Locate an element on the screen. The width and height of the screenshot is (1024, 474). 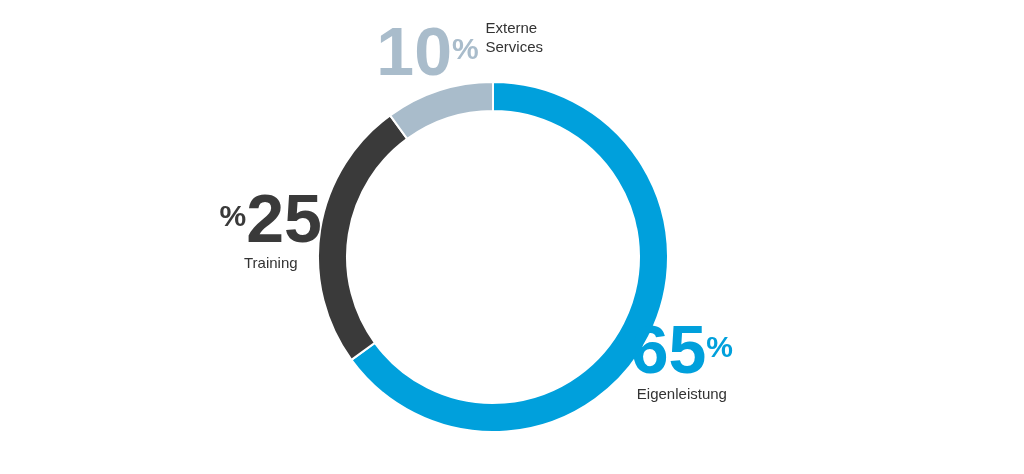
slice-label: Externe Services is located at coordinates (514, 37).